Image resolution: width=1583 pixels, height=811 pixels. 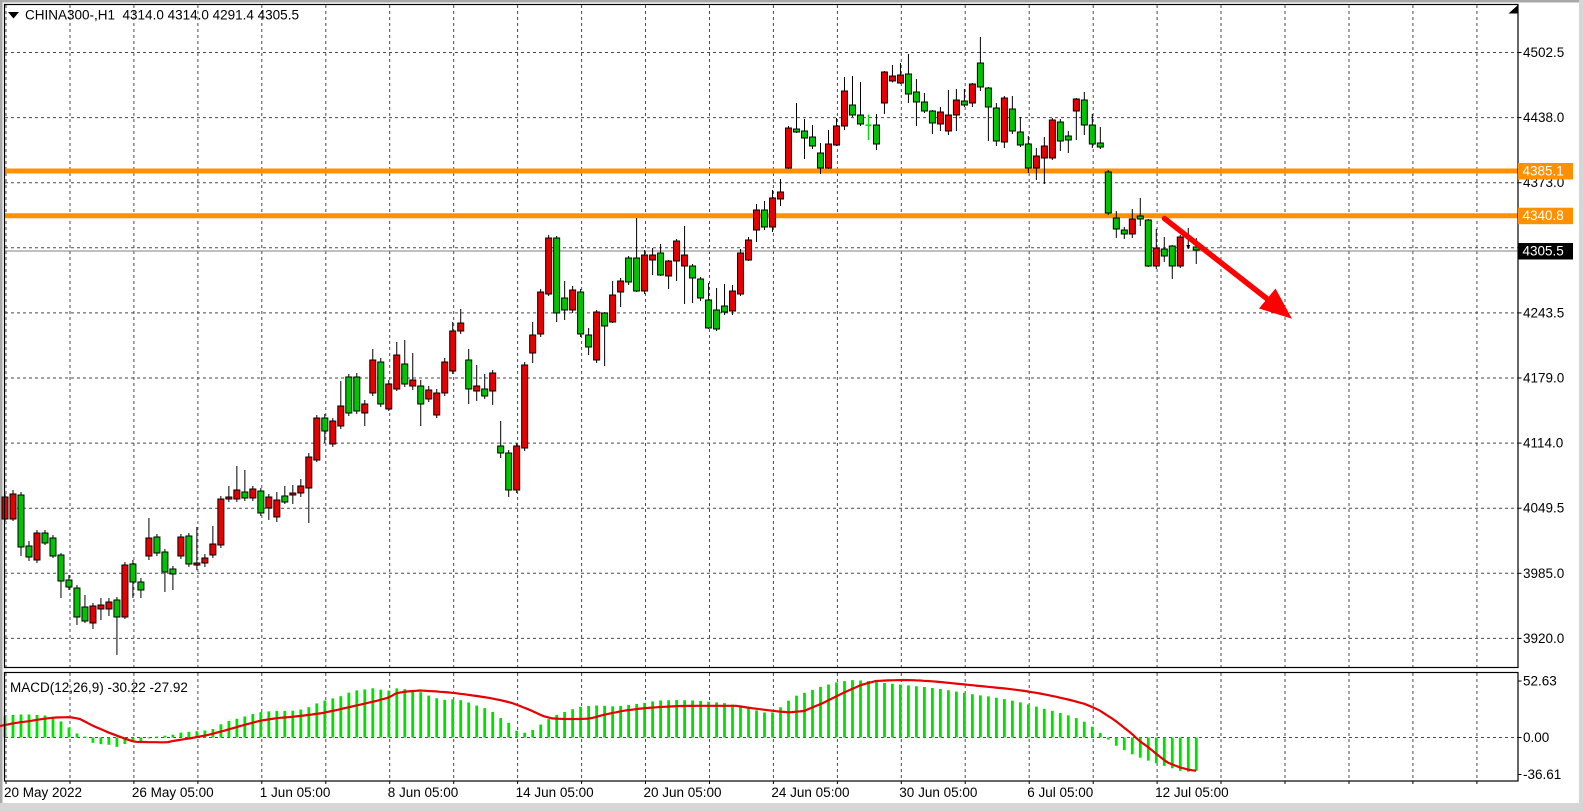 I want to click on svg-text: 4502.5, so click(x=1543, y=52).